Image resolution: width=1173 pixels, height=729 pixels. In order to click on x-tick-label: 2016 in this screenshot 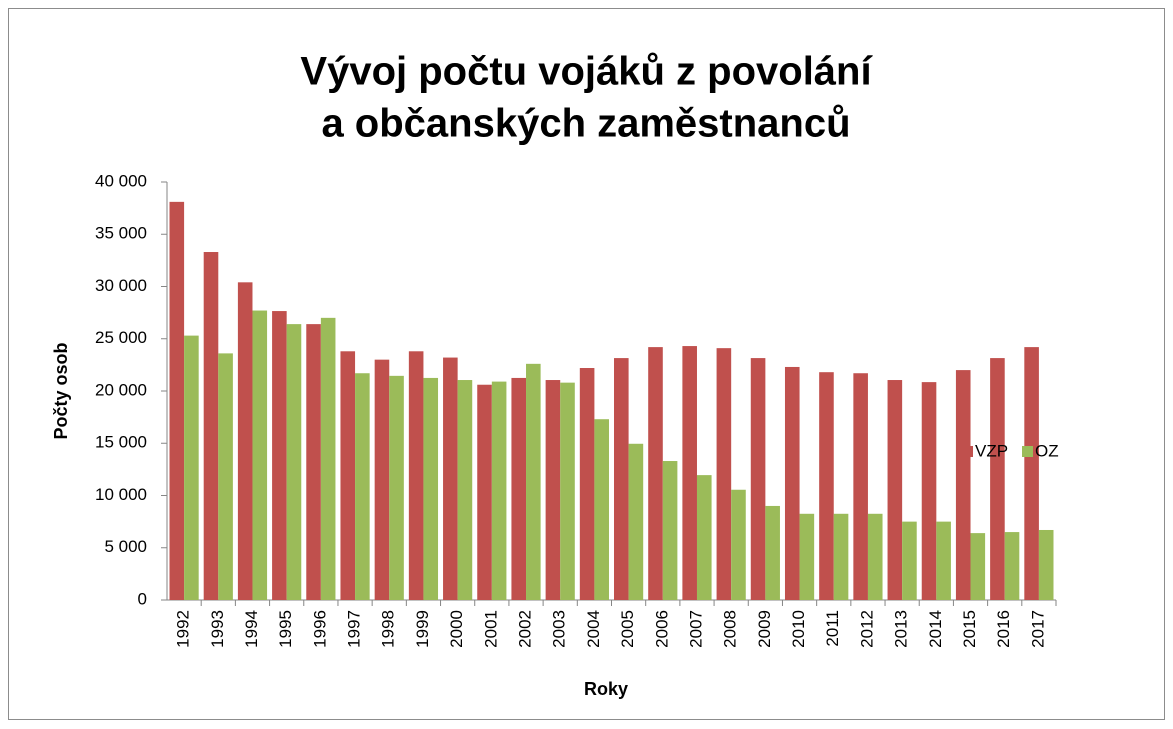, I will do `click(1003, 629)`.